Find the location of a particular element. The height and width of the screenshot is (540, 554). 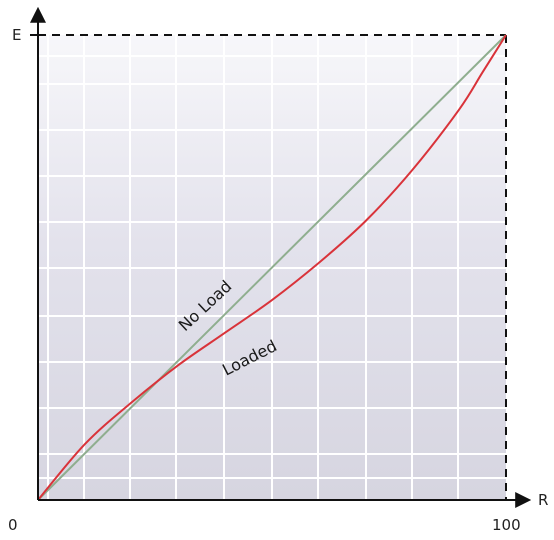

y-axis-label: E is located at coordinates (16, 35).